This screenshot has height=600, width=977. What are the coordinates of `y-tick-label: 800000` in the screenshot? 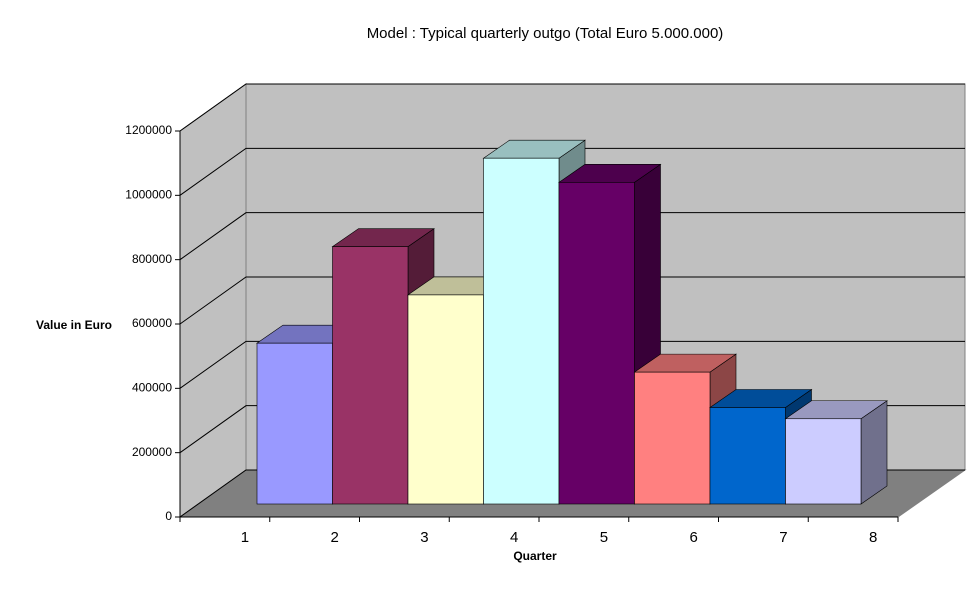 It's located at (152, 259).